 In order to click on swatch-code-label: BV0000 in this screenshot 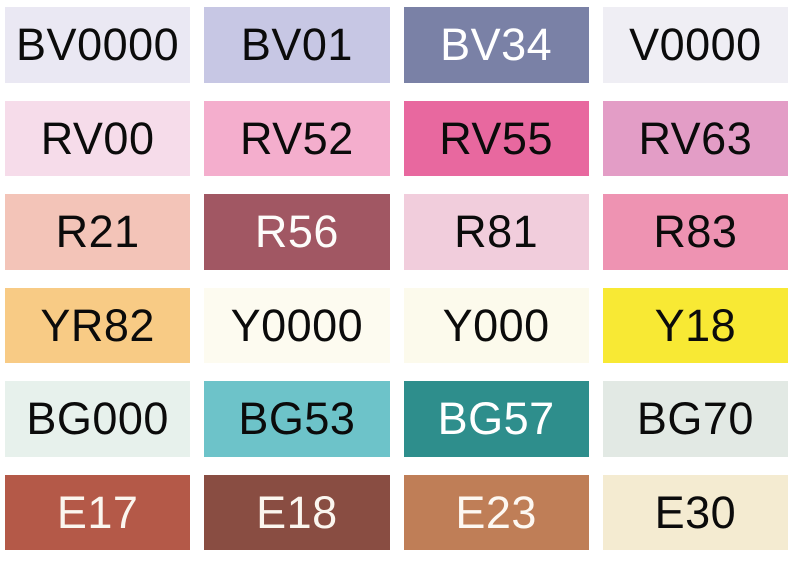, I will do `click(98, 45)`.